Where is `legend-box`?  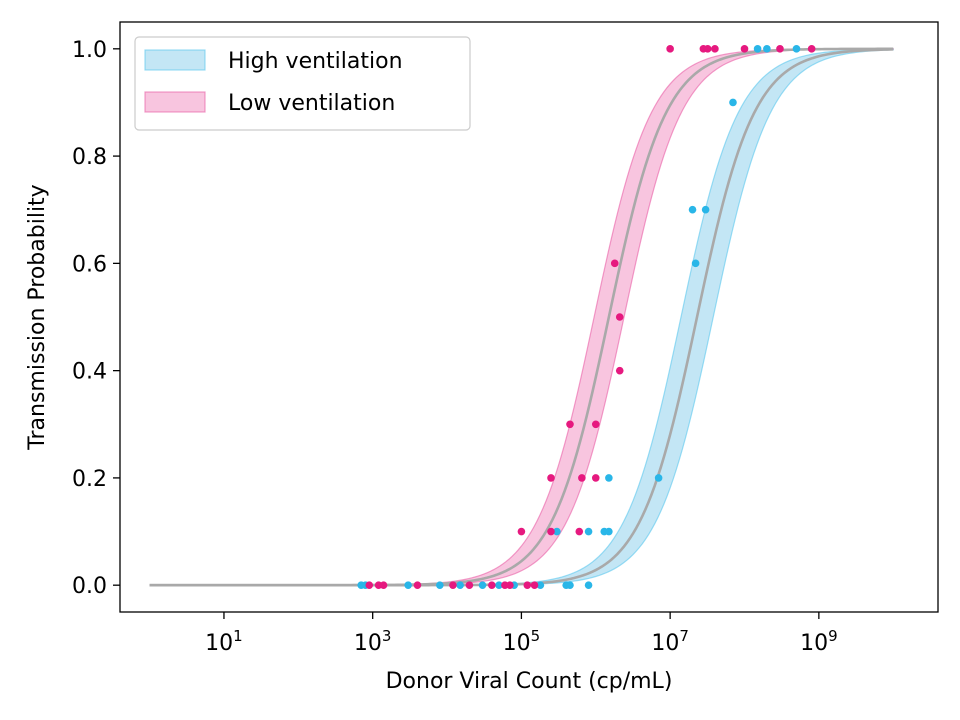
legend-box is located at coordinates (302, 83).